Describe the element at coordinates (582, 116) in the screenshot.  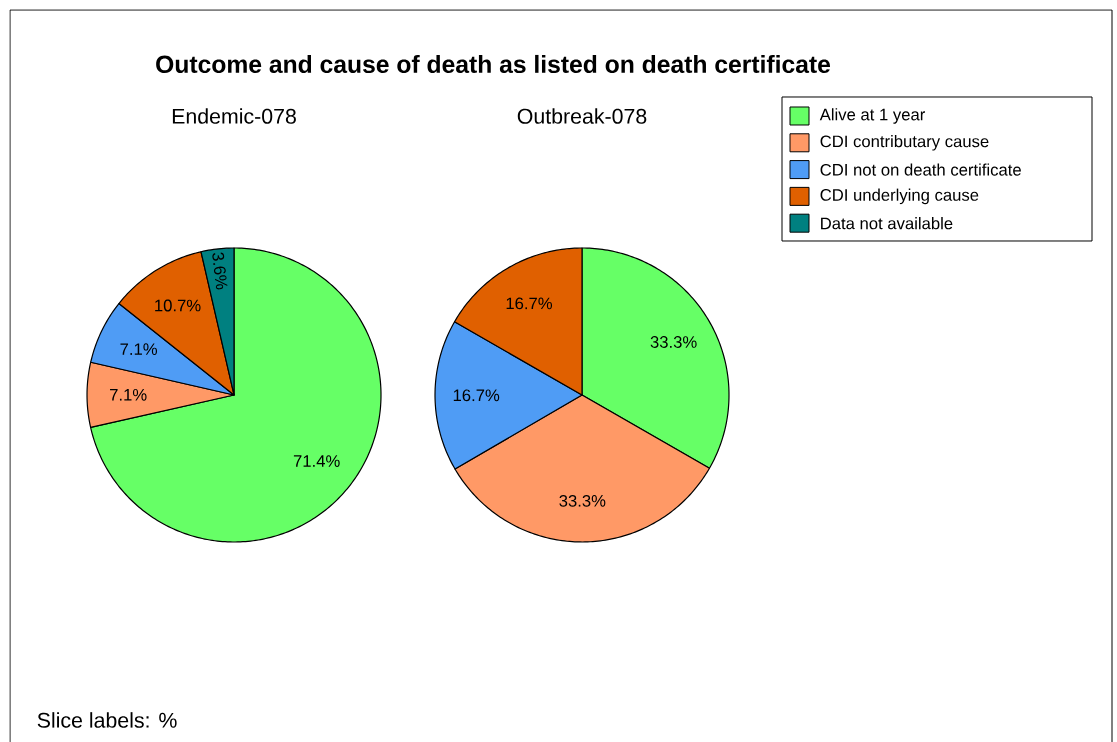
I see `chart-subtitle: Outbreak-078` at that location.